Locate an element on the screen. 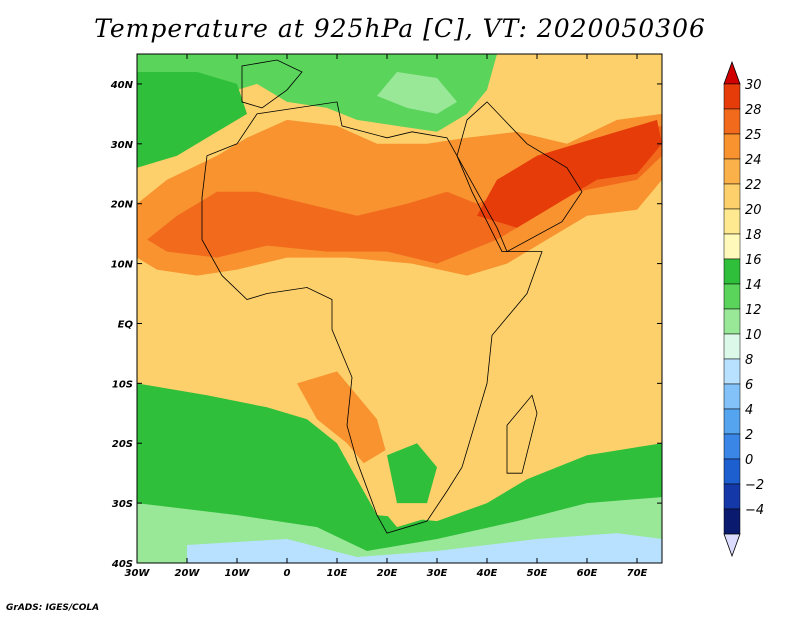  lon-tick-label: 0 is located at coordinates (287, 573).